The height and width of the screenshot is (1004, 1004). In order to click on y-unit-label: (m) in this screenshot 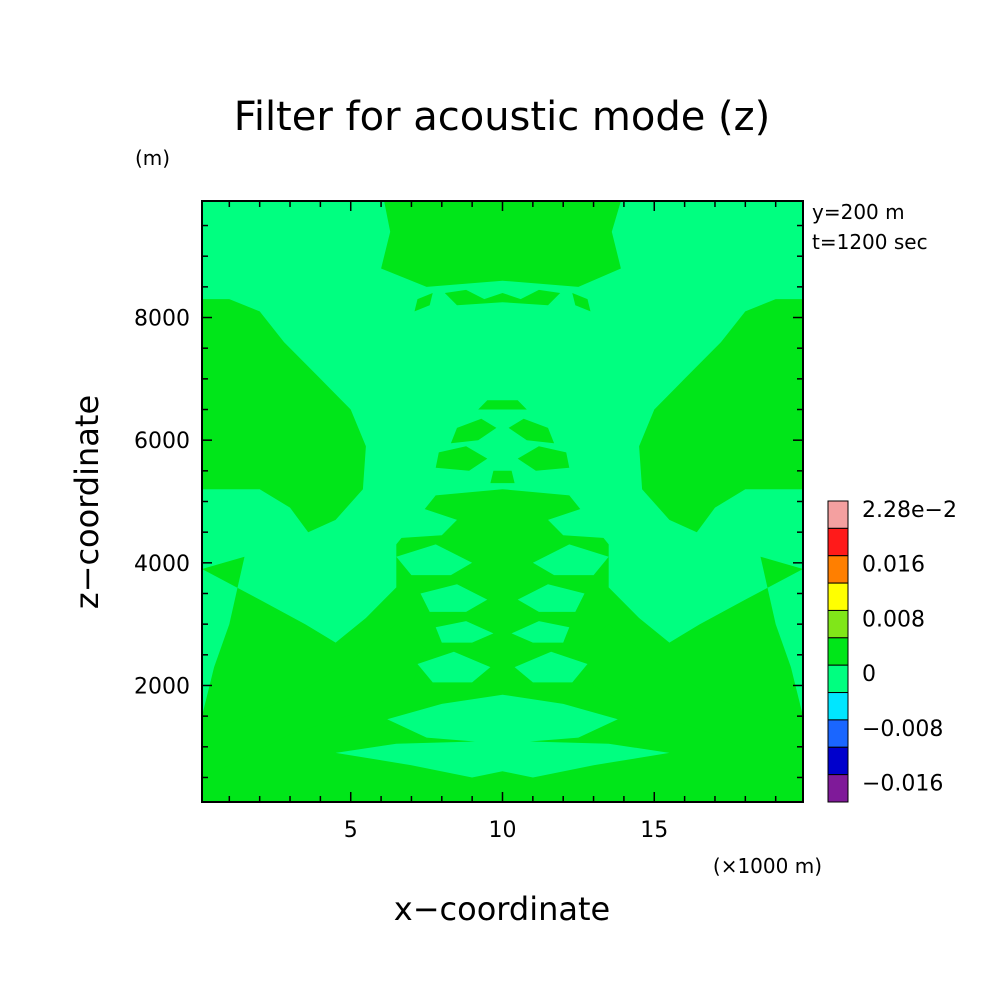, I will do `click(152, 158)`.